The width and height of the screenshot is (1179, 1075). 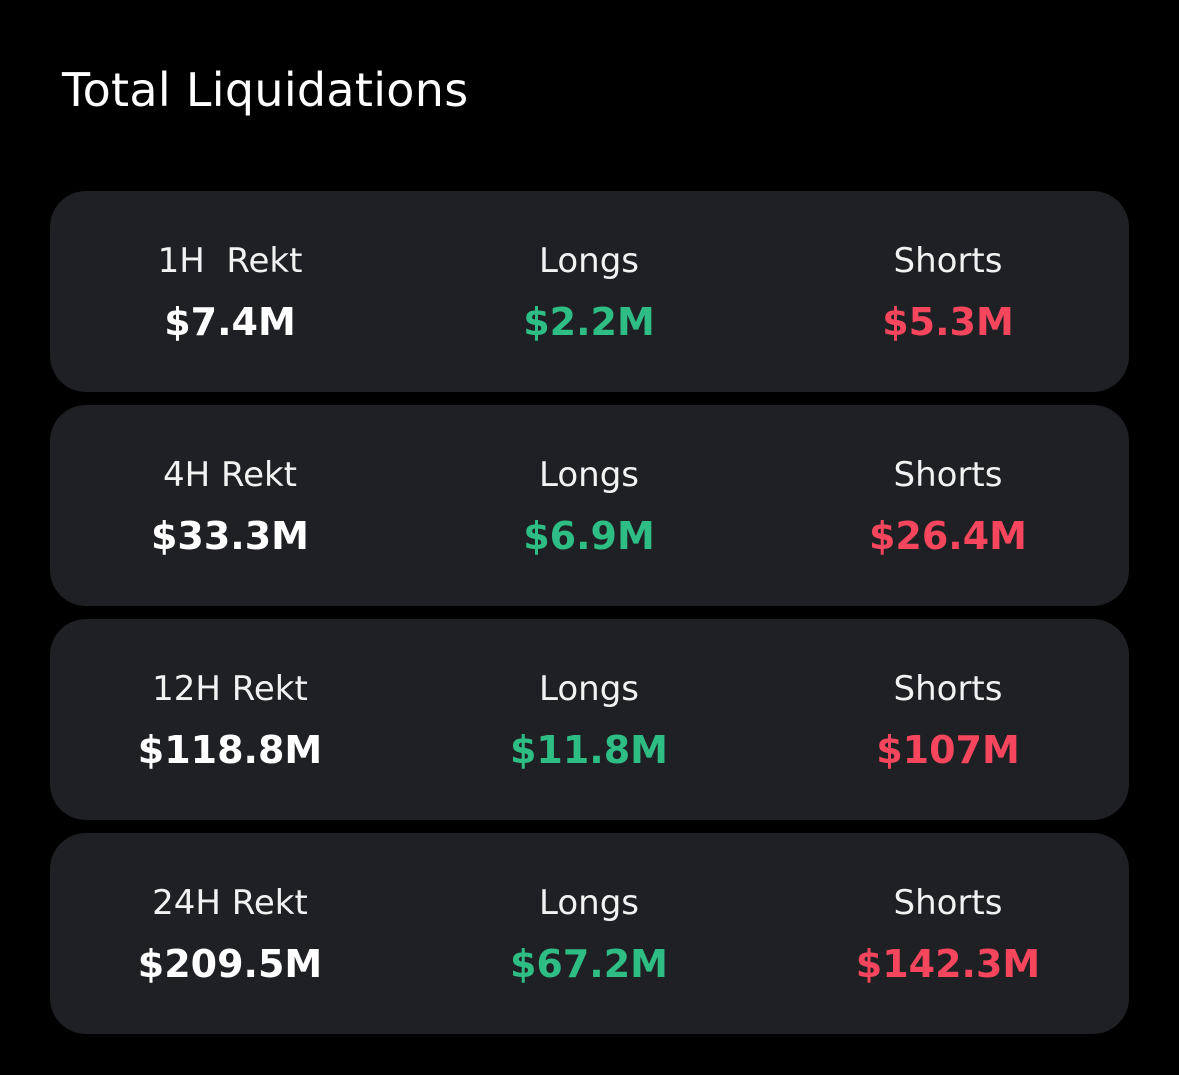 What do you see at coordinates (230, 261) in the screenshot?
I see `period-label: 1H Rekt` at bounding box center [230, 261].